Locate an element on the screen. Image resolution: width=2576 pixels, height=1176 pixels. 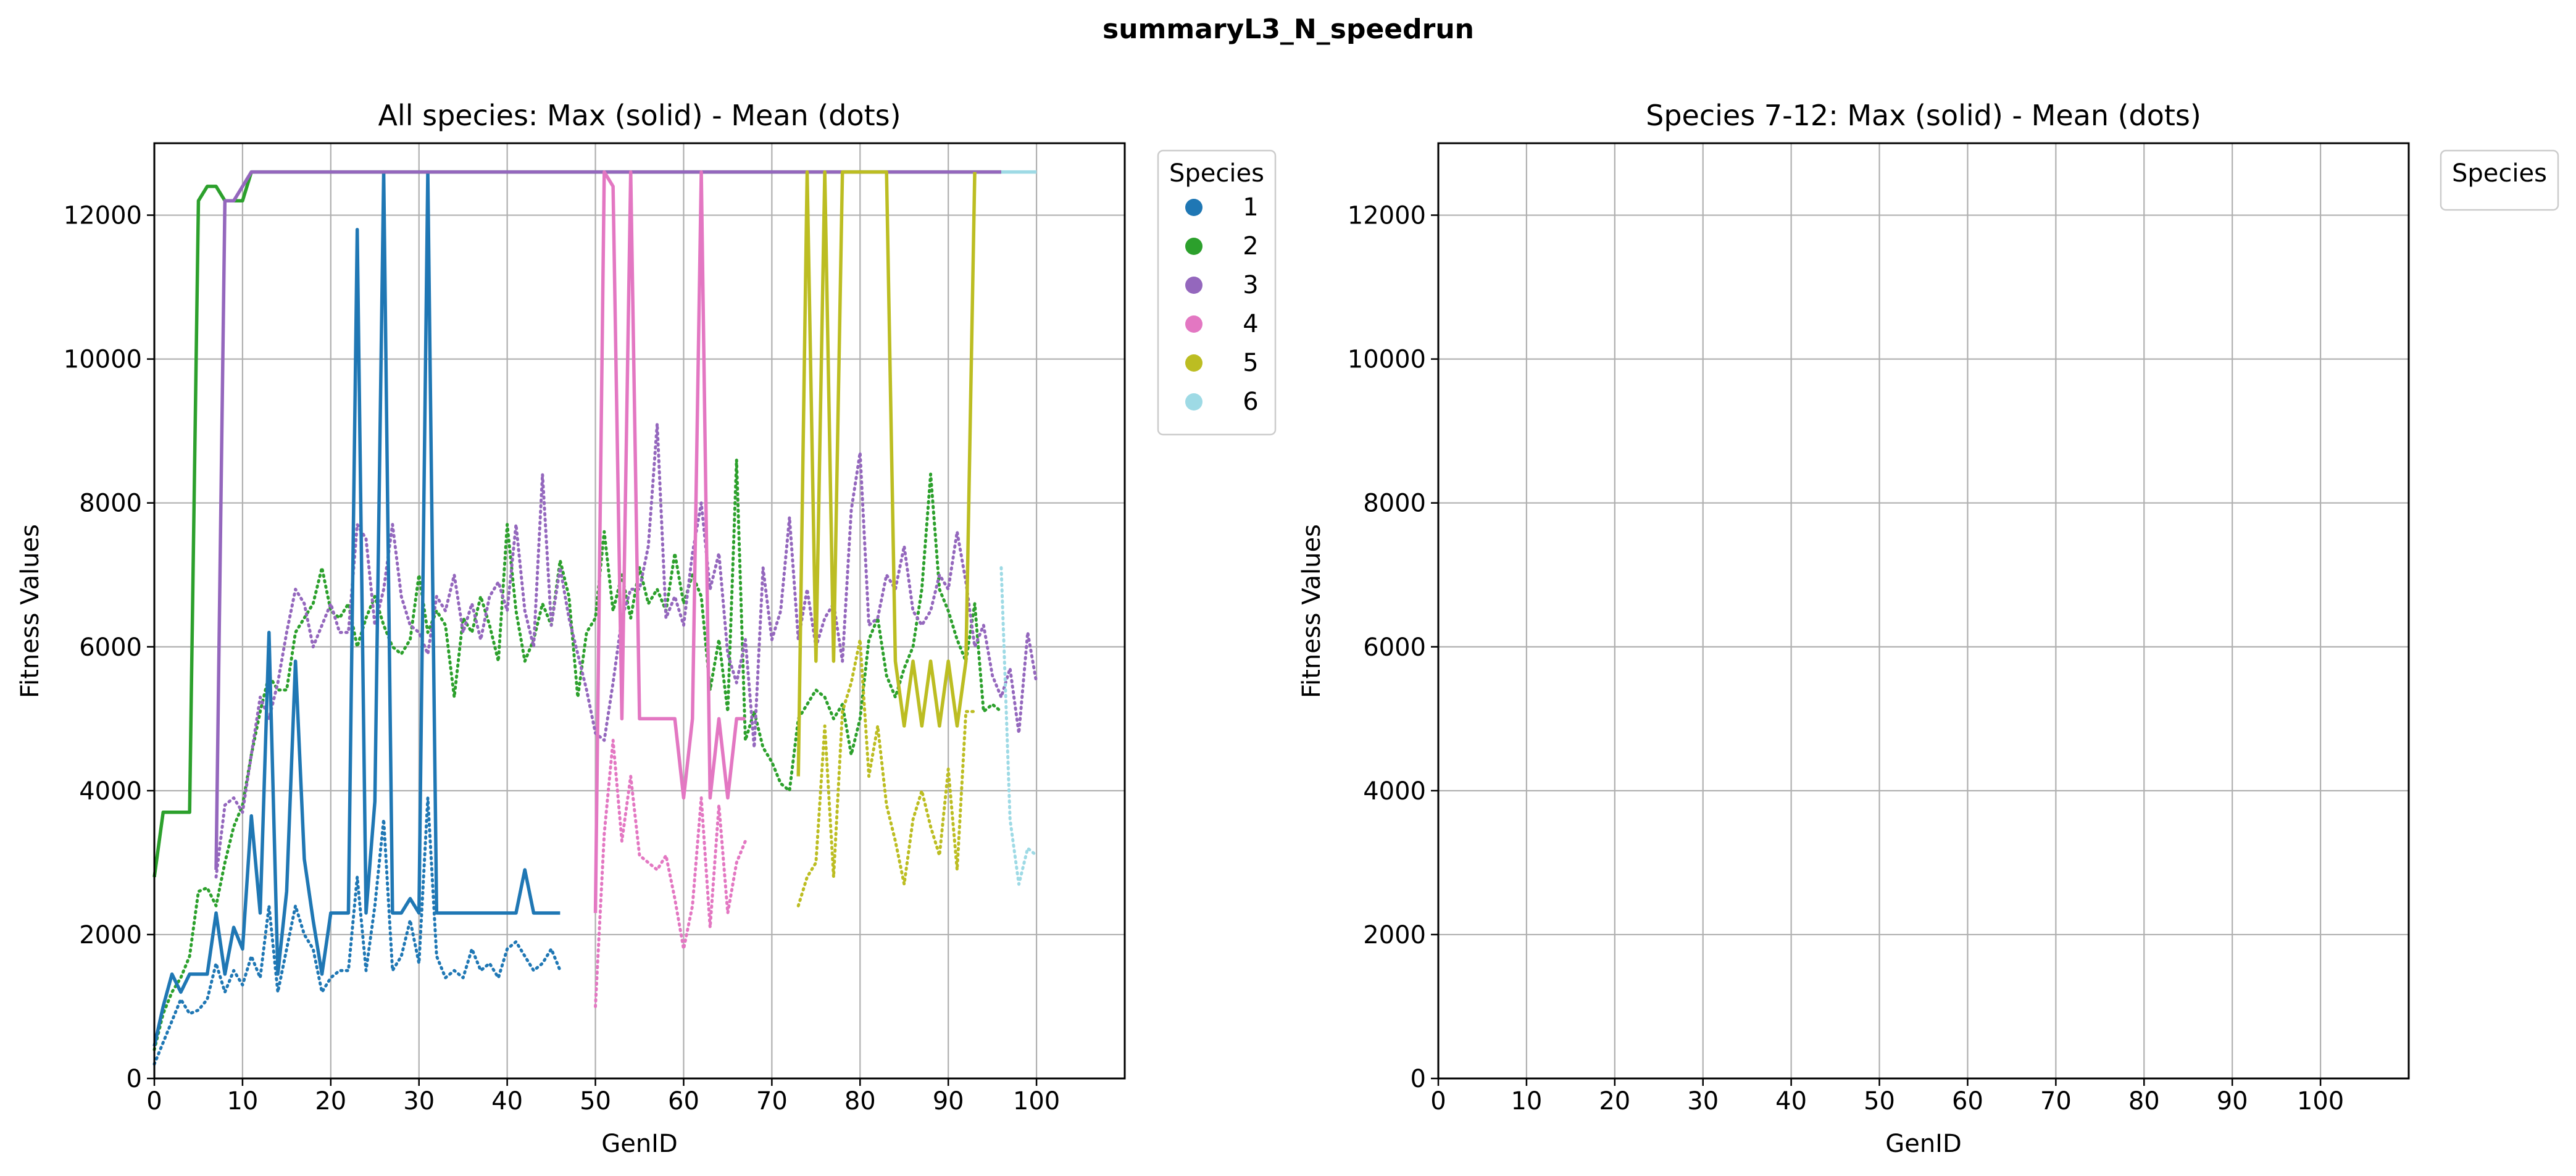
right-legend: Species is located at coordinates (2499, 180).